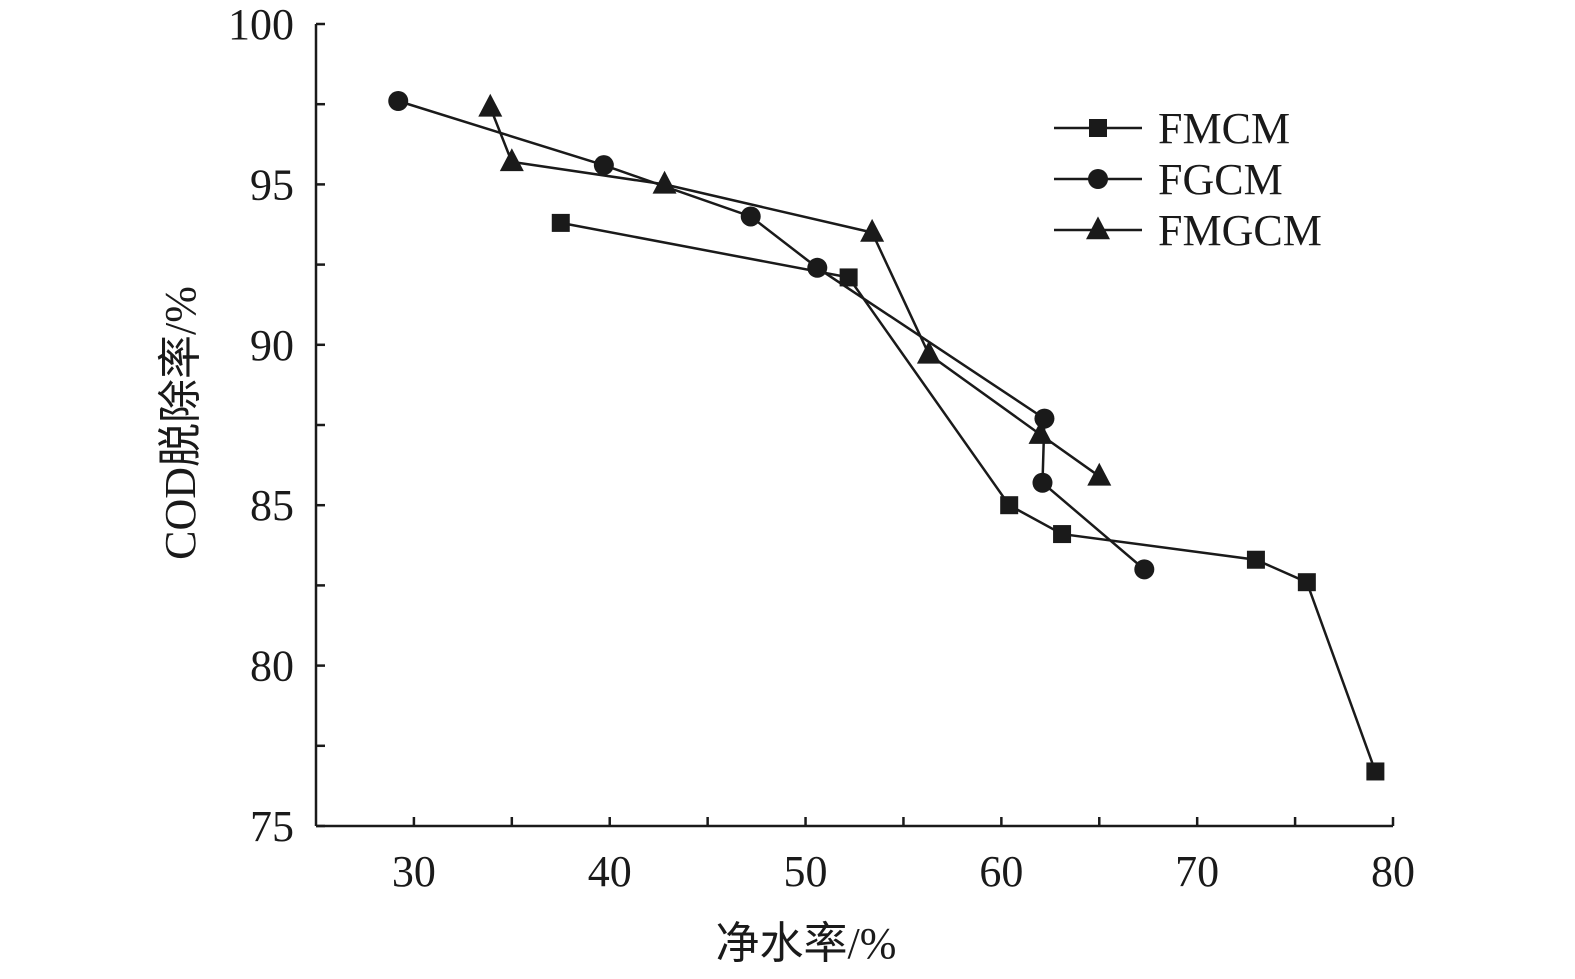 The image size is (1575, 979). Describe the element at coordinates (272, 826) in the screenshot. I see `y-tick-label: 75` at that location.